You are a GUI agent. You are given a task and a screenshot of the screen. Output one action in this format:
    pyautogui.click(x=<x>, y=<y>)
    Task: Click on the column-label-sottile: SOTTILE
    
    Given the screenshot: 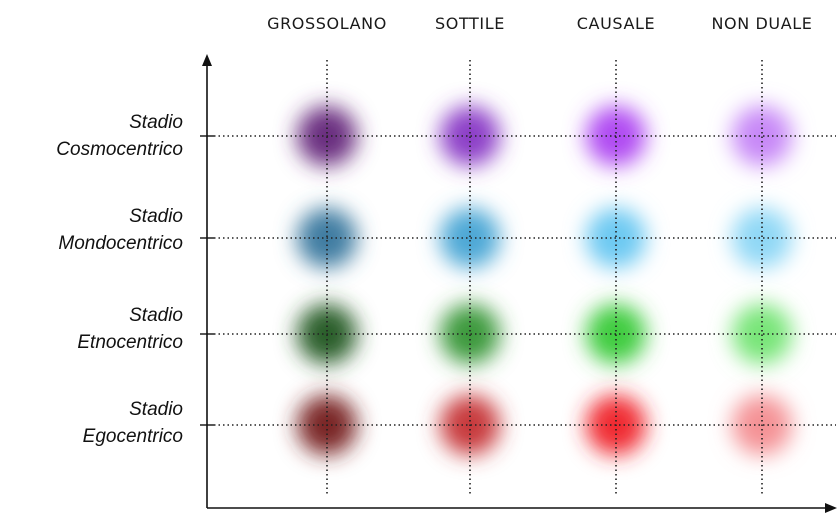 What is the action you would take?
    pyautogui.click(x=470, y=23)
    